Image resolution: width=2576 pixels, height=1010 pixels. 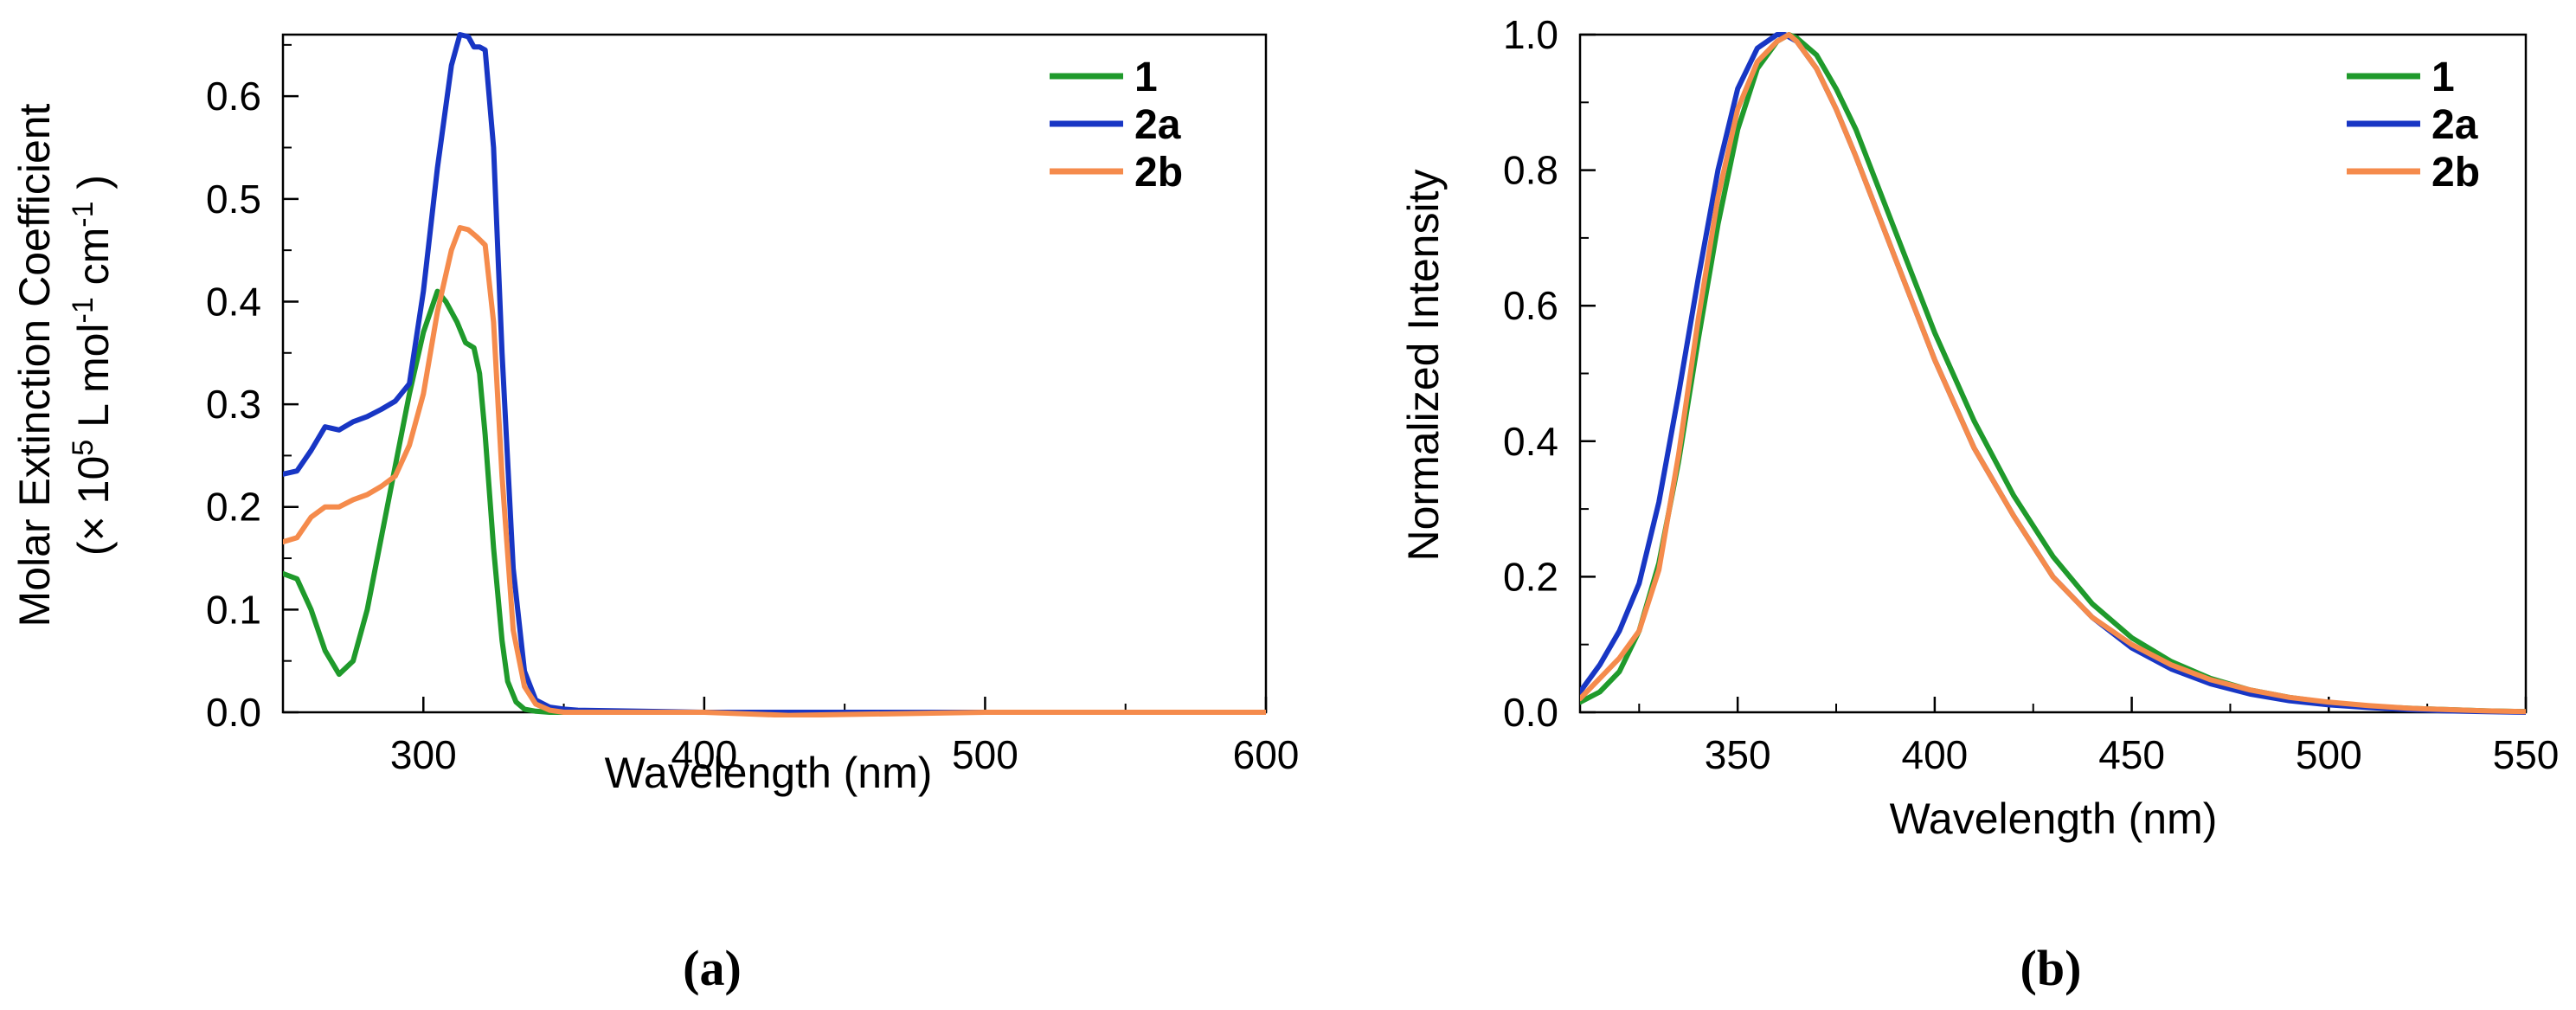 I want to click on panel-b-xtick-label: 500, so click(x=2329, y=754).